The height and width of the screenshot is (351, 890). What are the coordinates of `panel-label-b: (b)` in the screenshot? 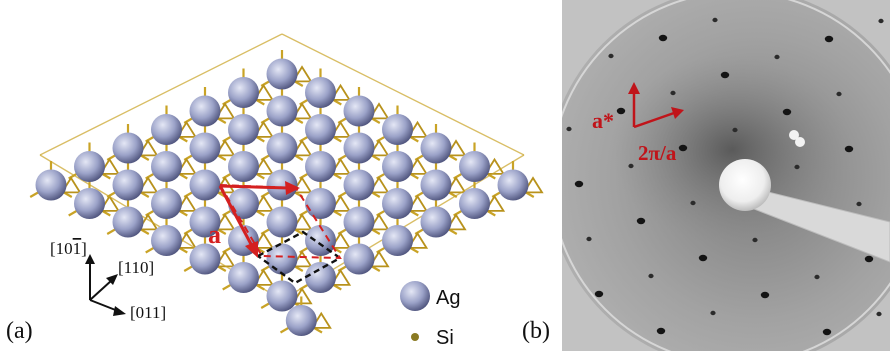 It's located at (536, 331).